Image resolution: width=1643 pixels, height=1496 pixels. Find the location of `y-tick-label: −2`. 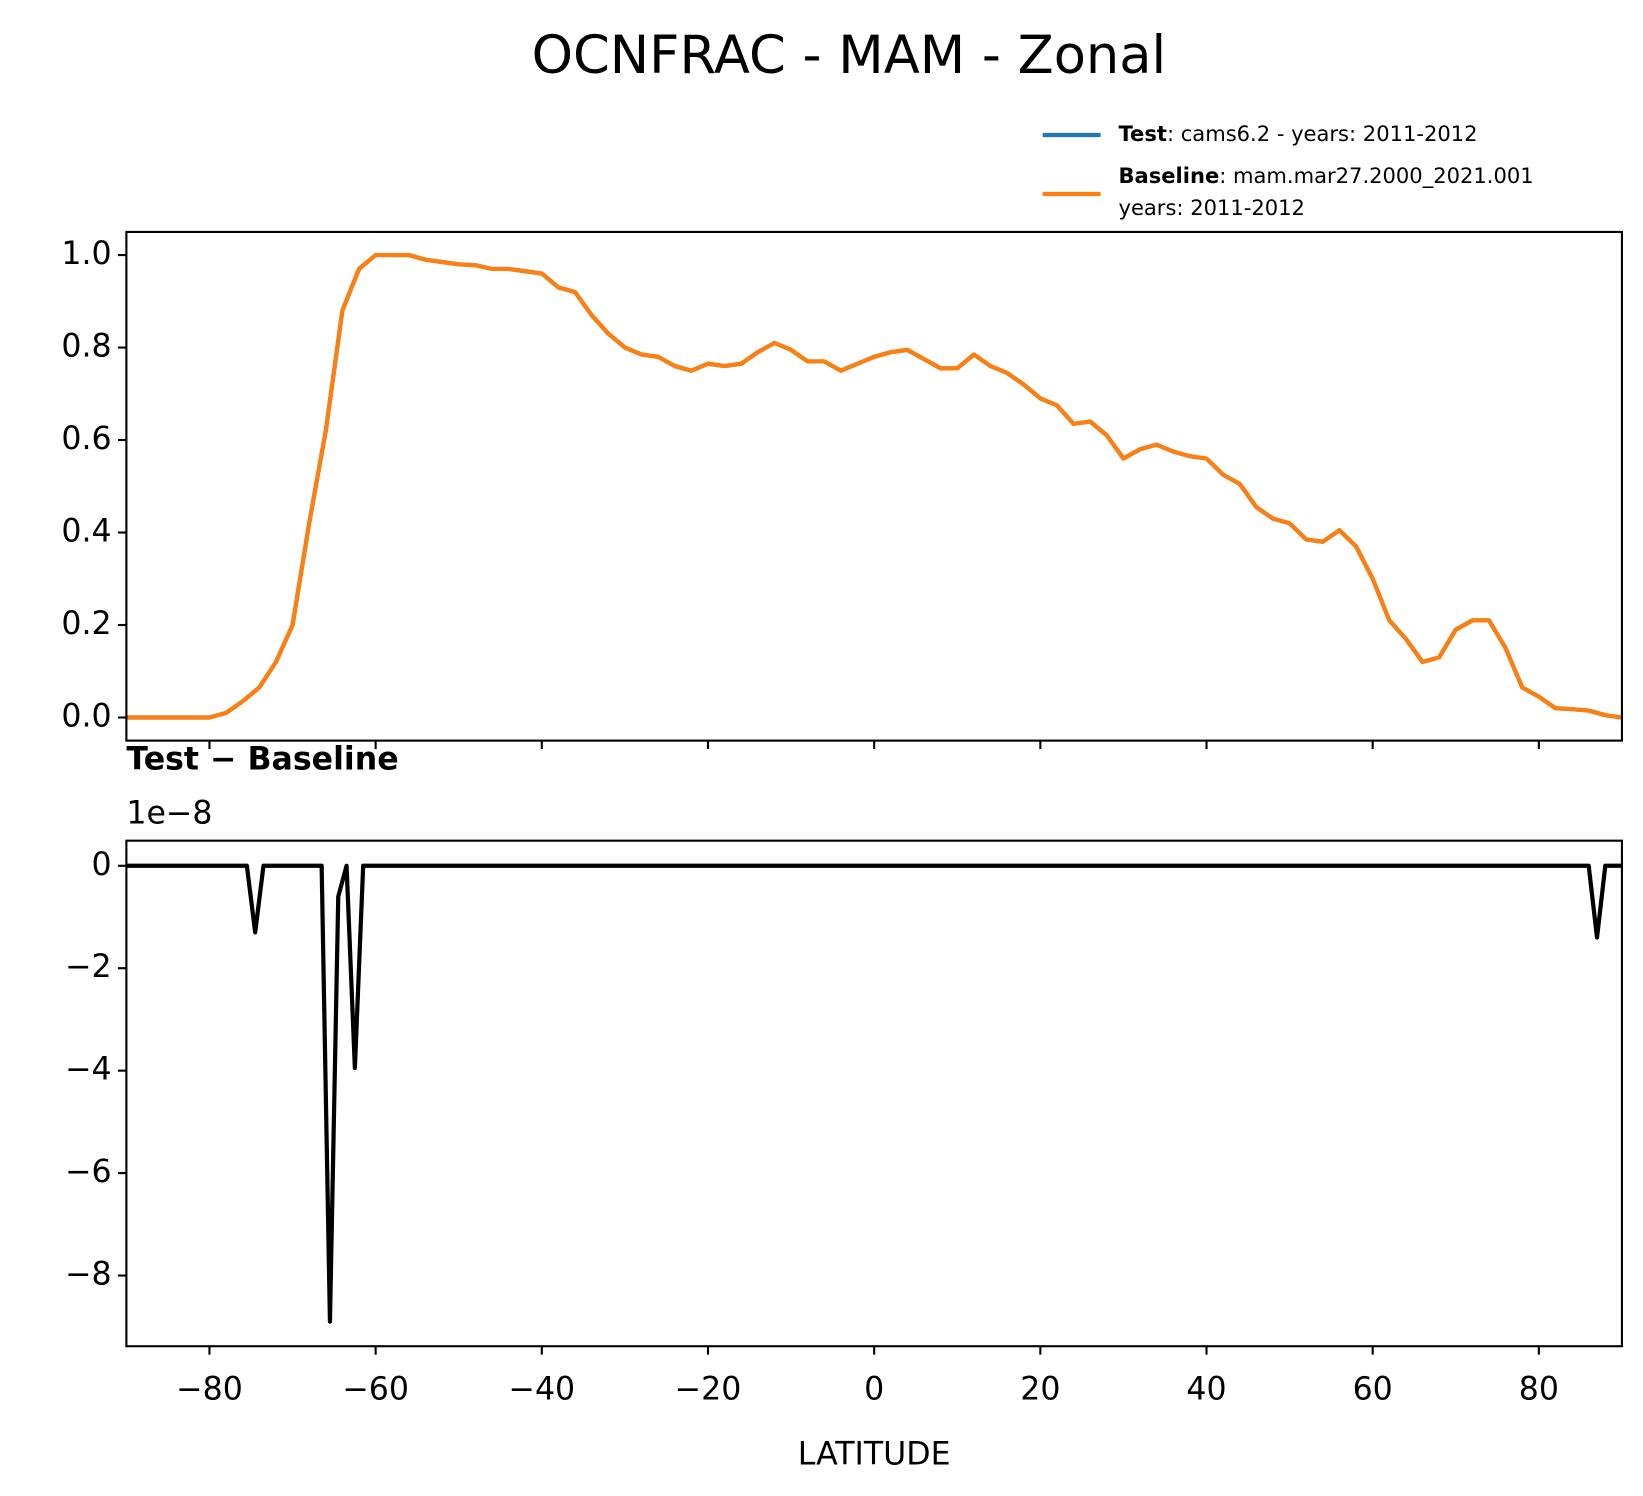

y-tick-label: −2 is located at coordinates (88, 967).